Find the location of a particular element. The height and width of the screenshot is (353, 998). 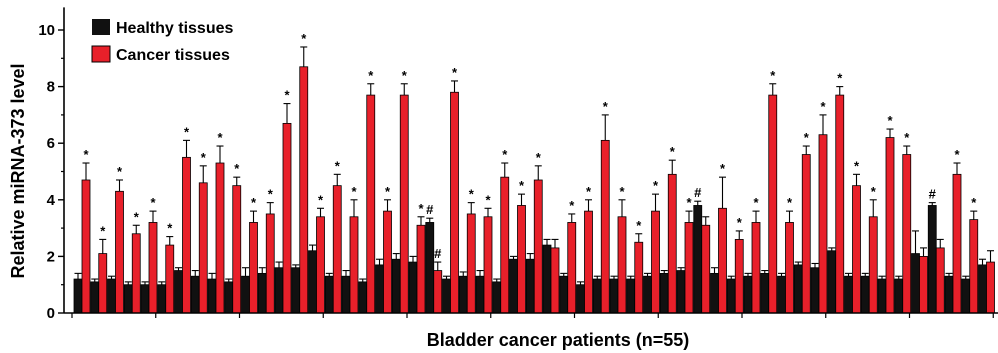

legend-swatch-healthy is located at coordinates (101, 27).